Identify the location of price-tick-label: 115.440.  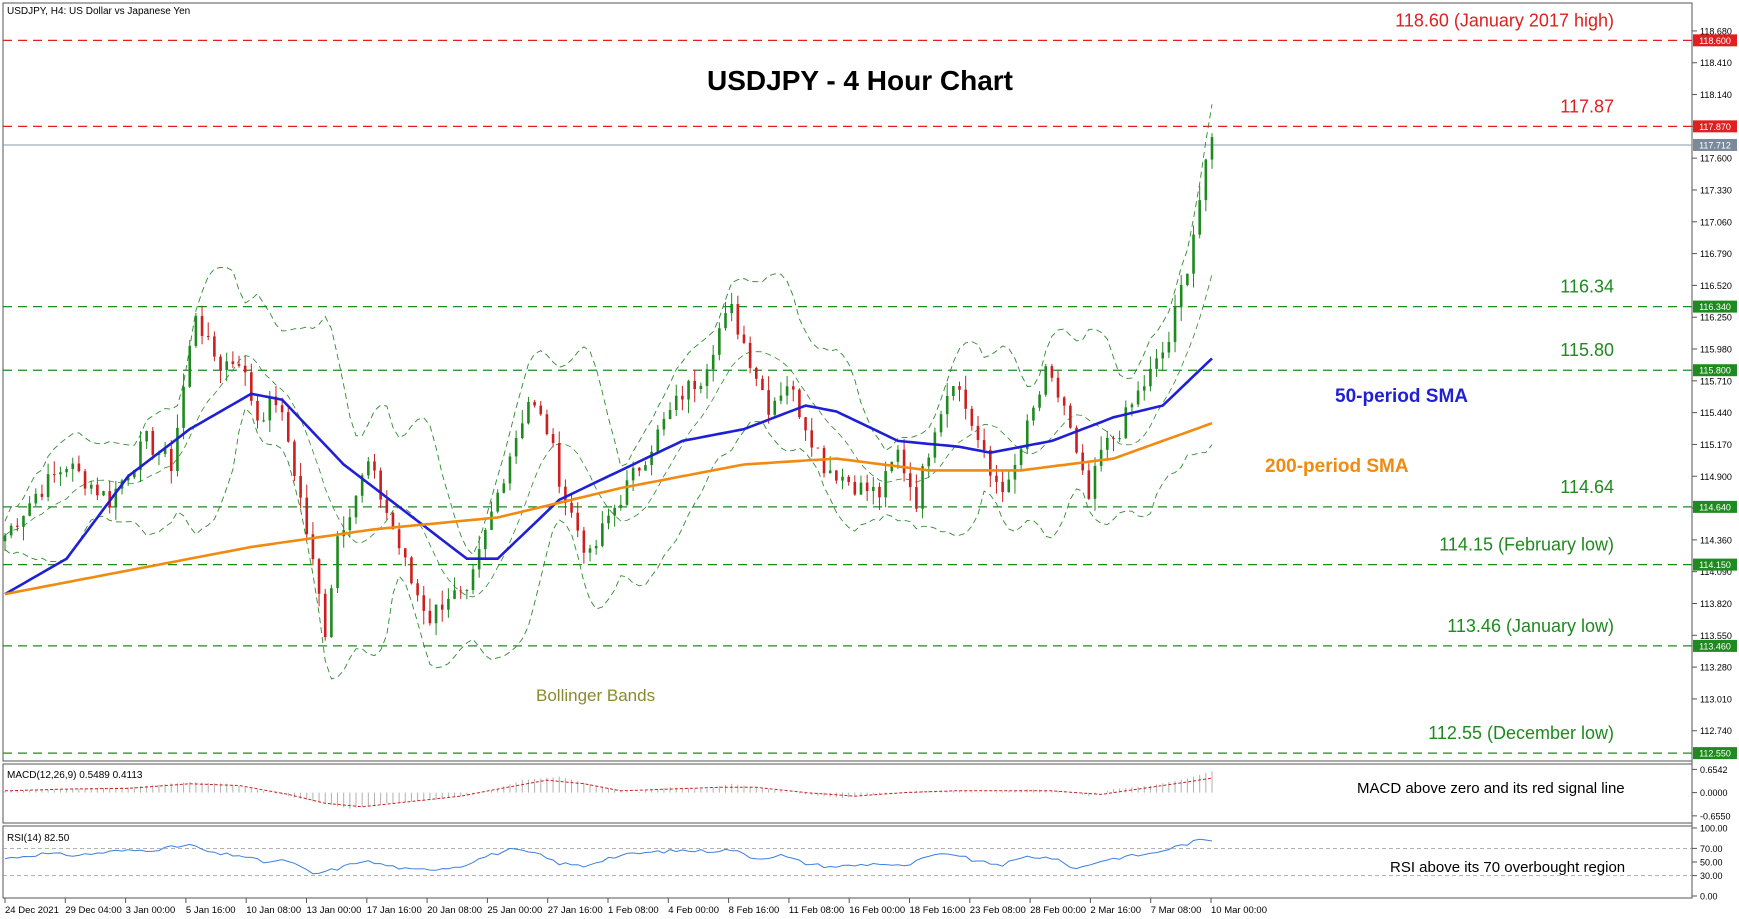
(1716, 413).